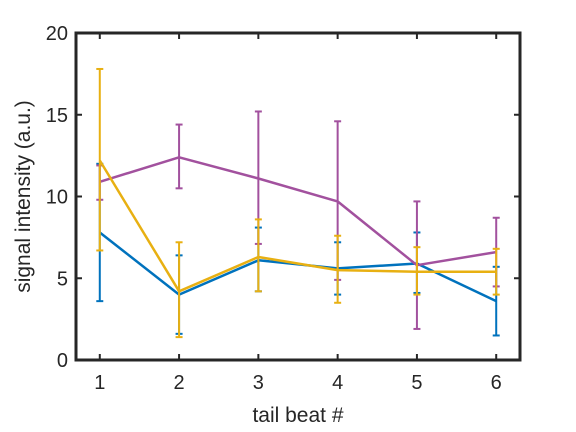 The image size is (576, 432). Describe the element at coordinates (337, 383) in the screenshot. I see `x-tick-label-3: 4` at that location.